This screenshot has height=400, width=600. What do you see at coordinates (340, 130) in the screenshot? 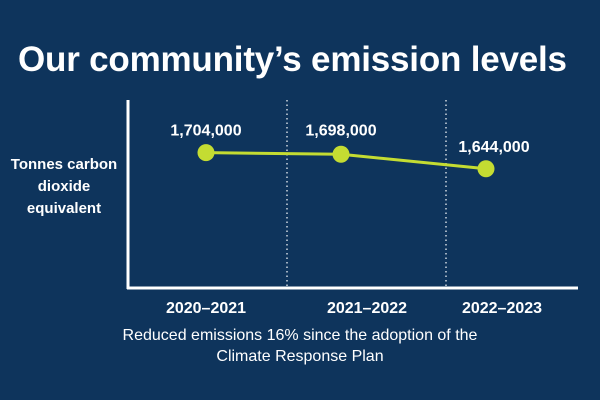
I see `data-label-2: 1,698,000` at bounding box center [340, 130].